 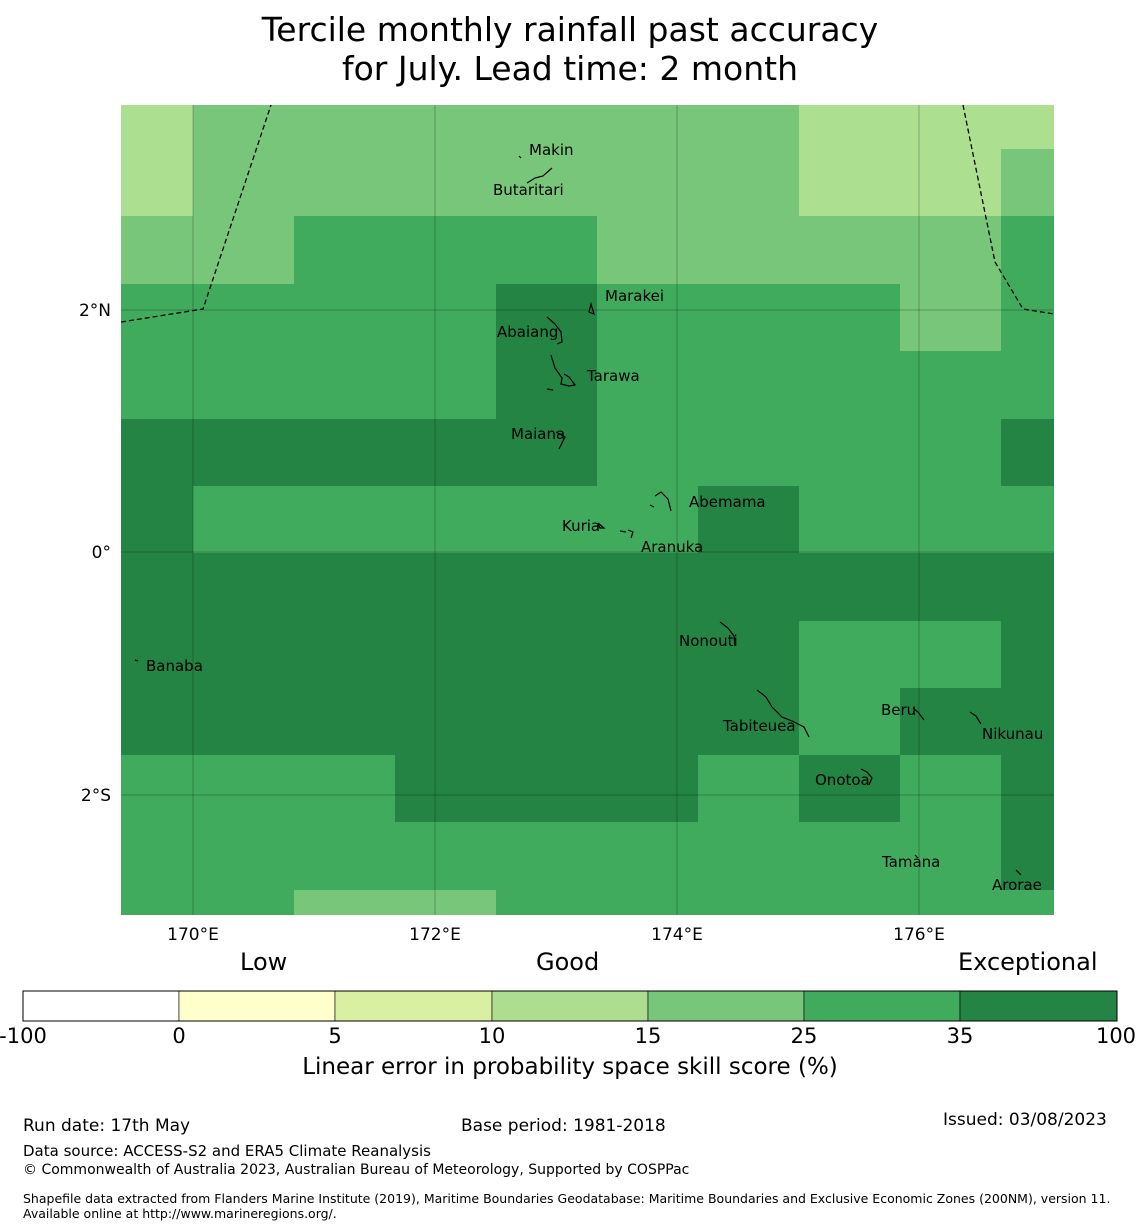 What do you see at coordinates (975, 718) in the screenshot?
I see `nikunau-outline` at bounding box center [975, 718].